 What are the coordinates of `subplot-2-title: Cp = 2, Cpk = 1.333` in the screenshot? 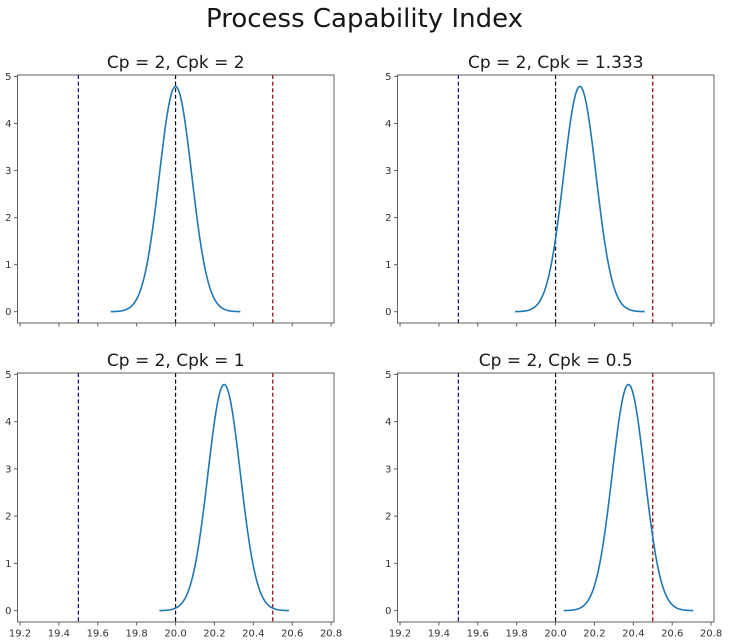 It's located at (556, 63).